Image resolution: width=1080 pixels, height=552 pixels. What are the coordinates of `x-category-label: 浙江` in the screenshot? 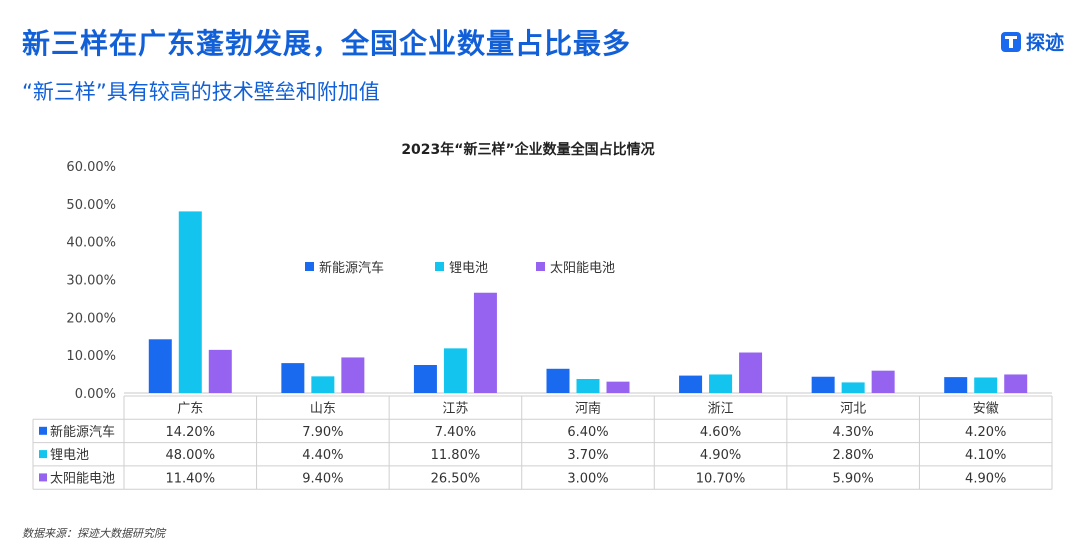 It's located at (721, 409).